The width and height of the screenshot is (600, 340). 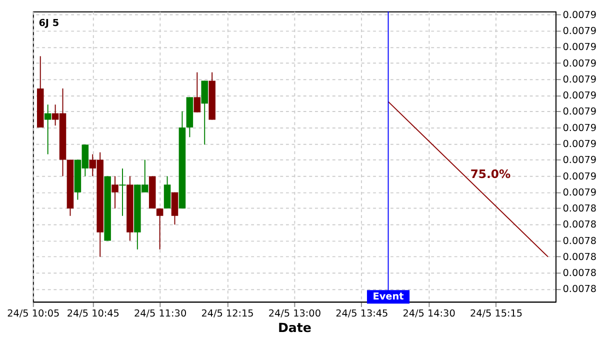 I want to click on x-tick-label: 24/5 15:15, so click(x=496, y=314).